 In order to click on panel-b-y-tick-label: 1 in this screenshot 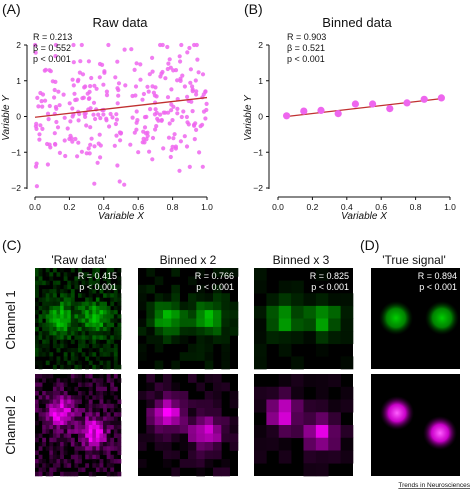, I will do `click(260, 81)`.